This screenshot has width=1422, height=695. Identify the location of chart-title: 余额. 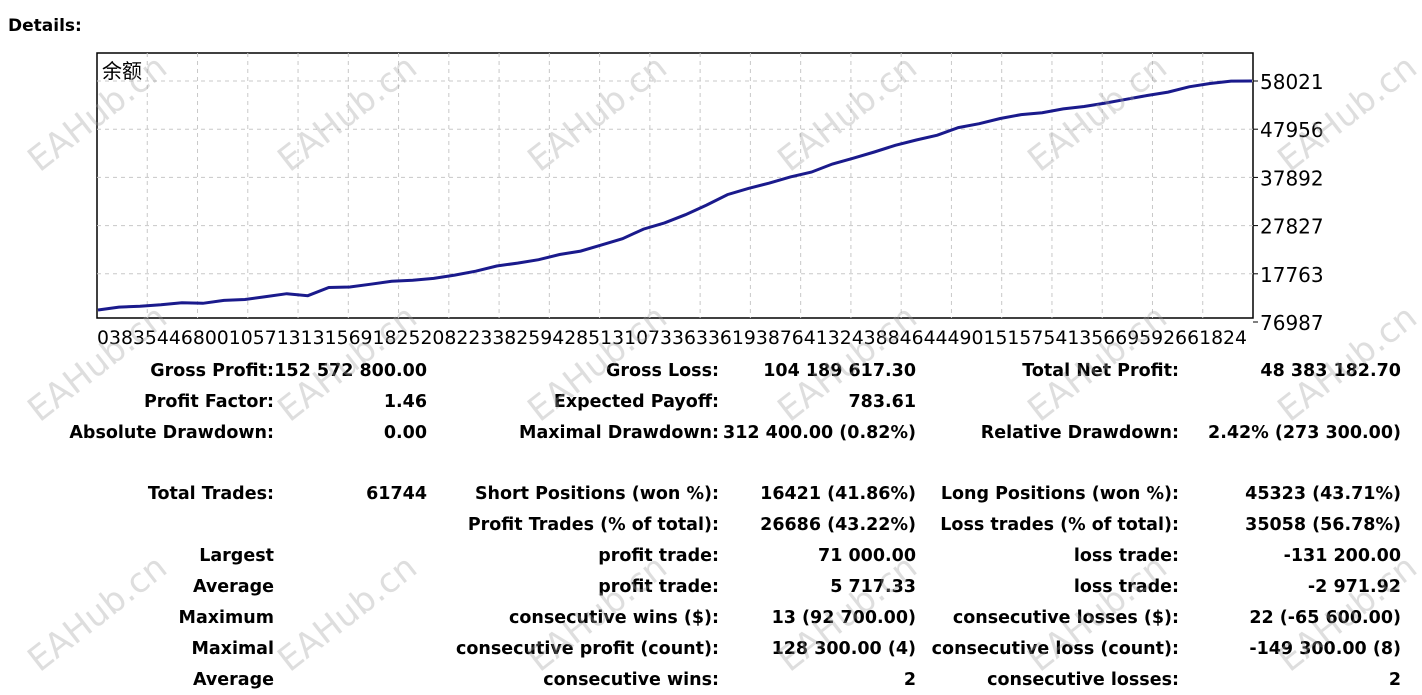
(122, 71).